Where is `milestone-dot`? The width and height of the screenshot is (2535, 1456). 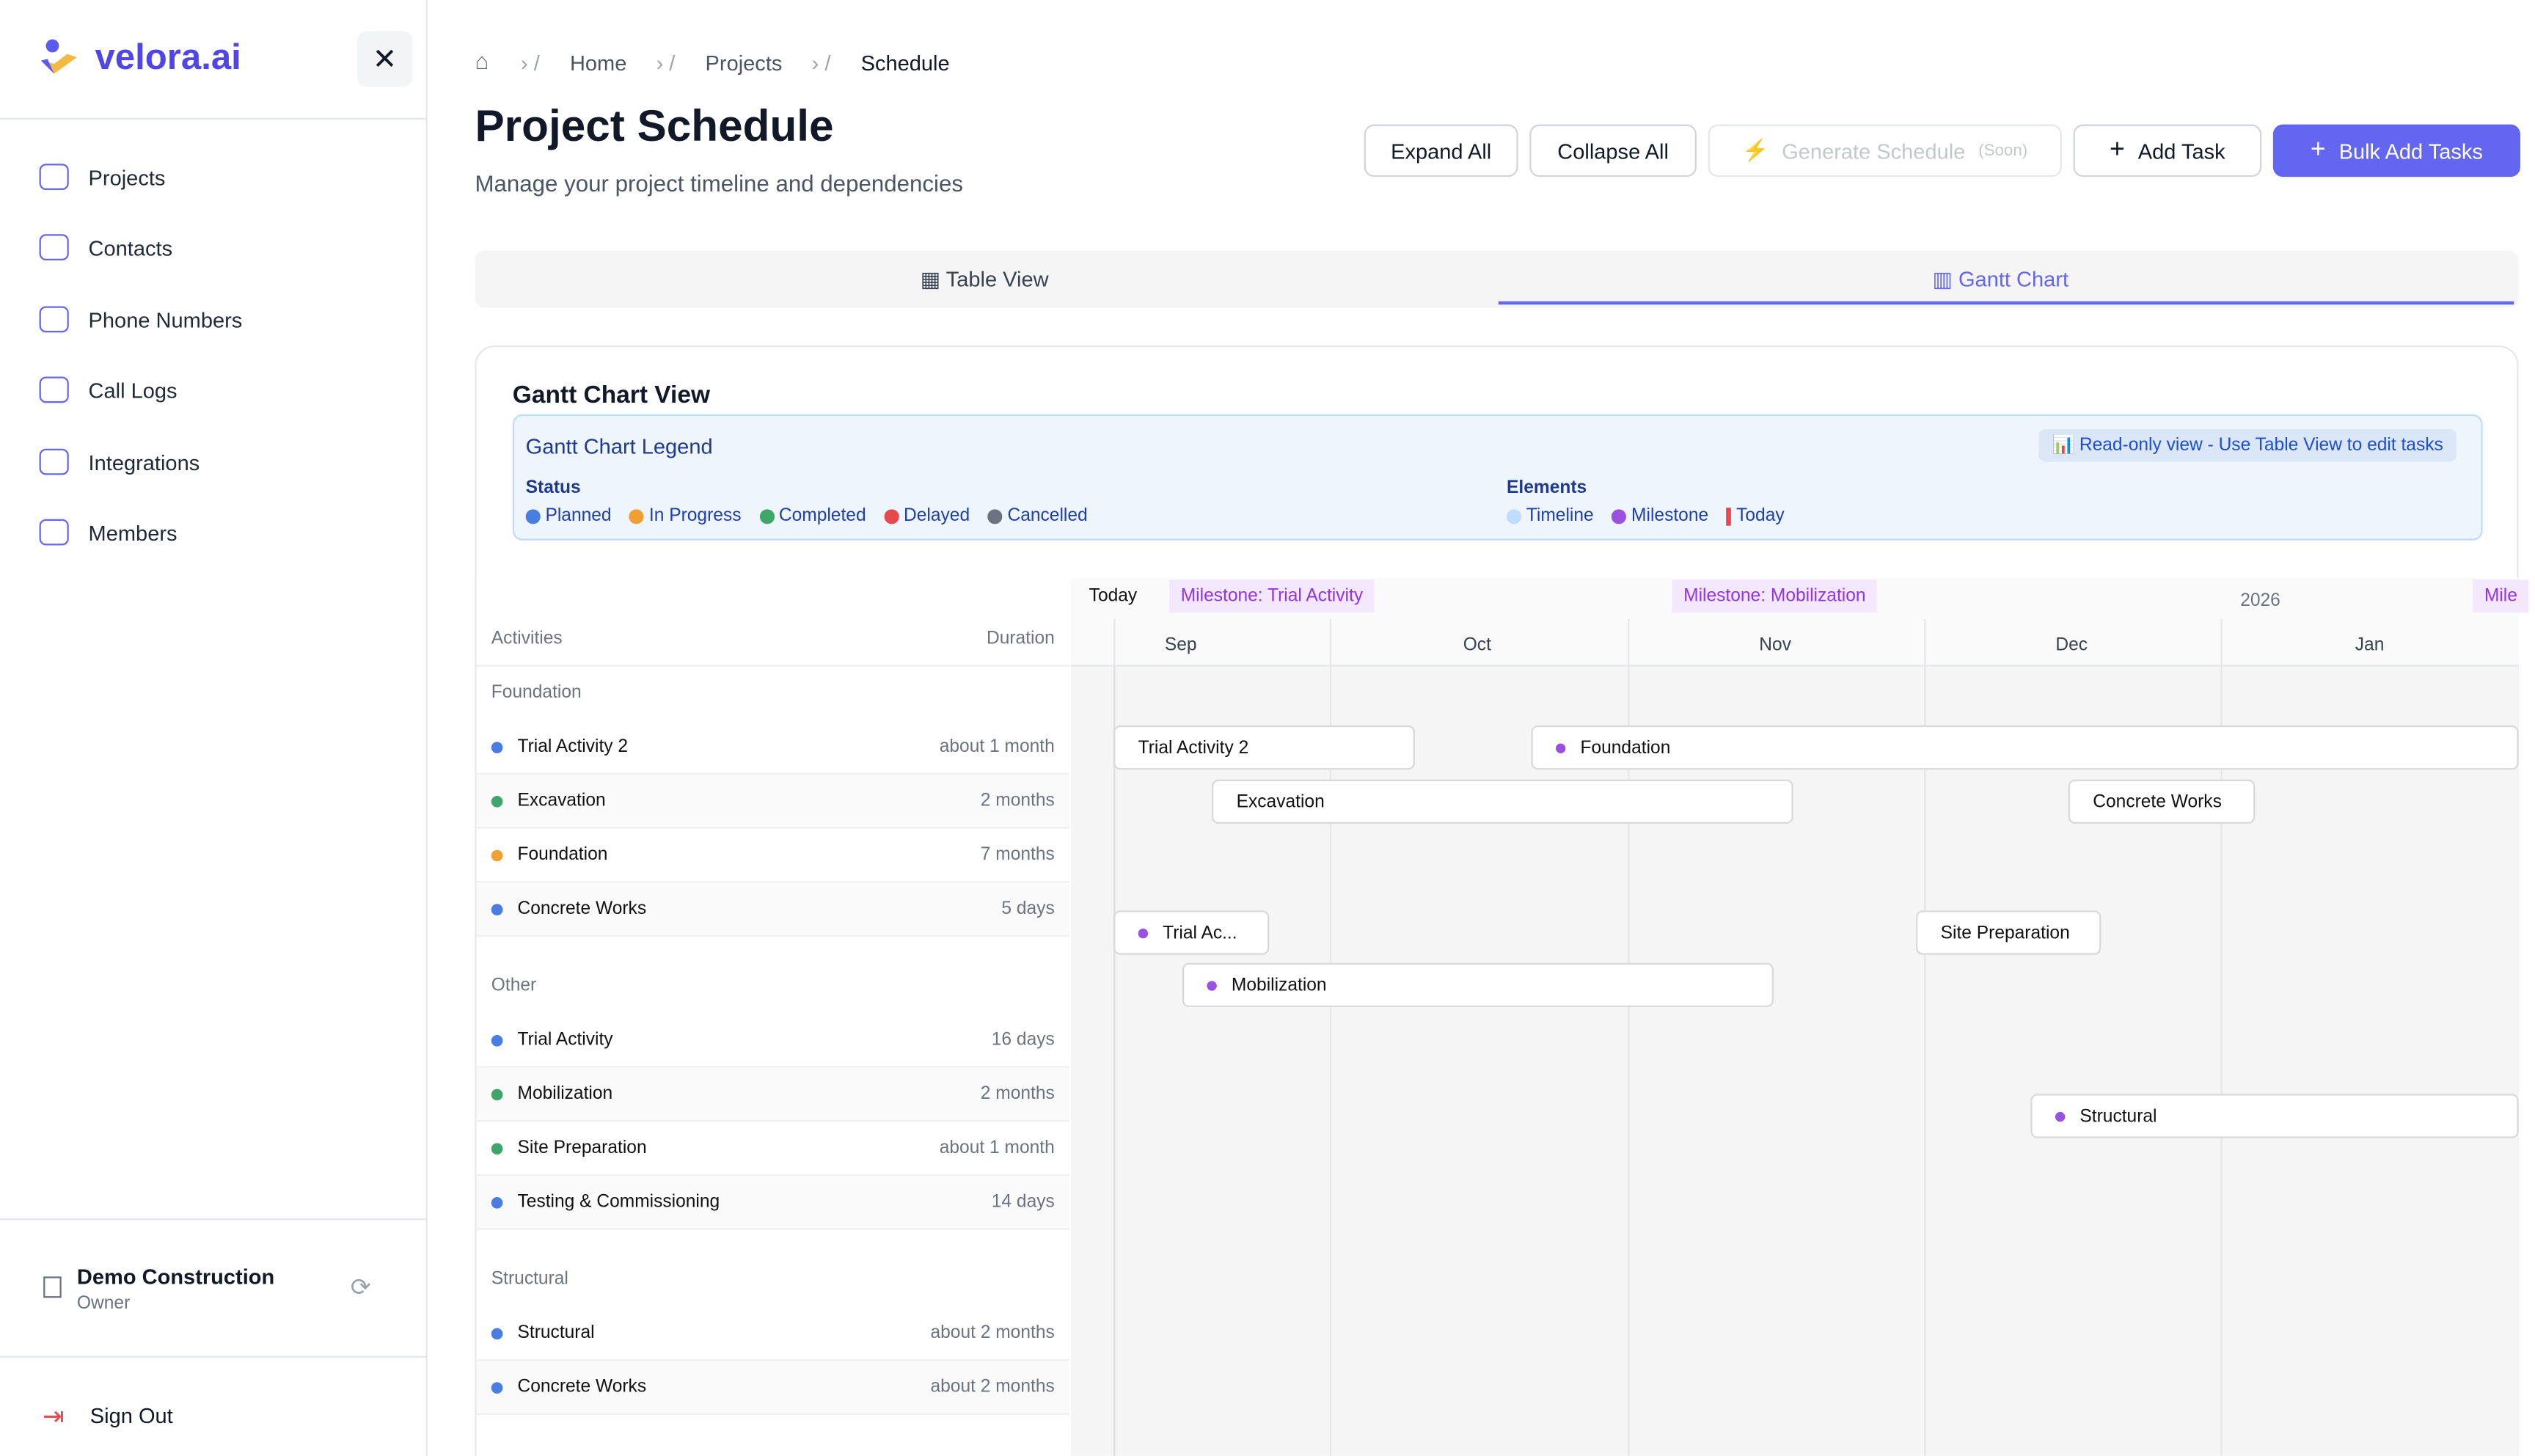 milestone-dot is located at coordinates (1143, 932).